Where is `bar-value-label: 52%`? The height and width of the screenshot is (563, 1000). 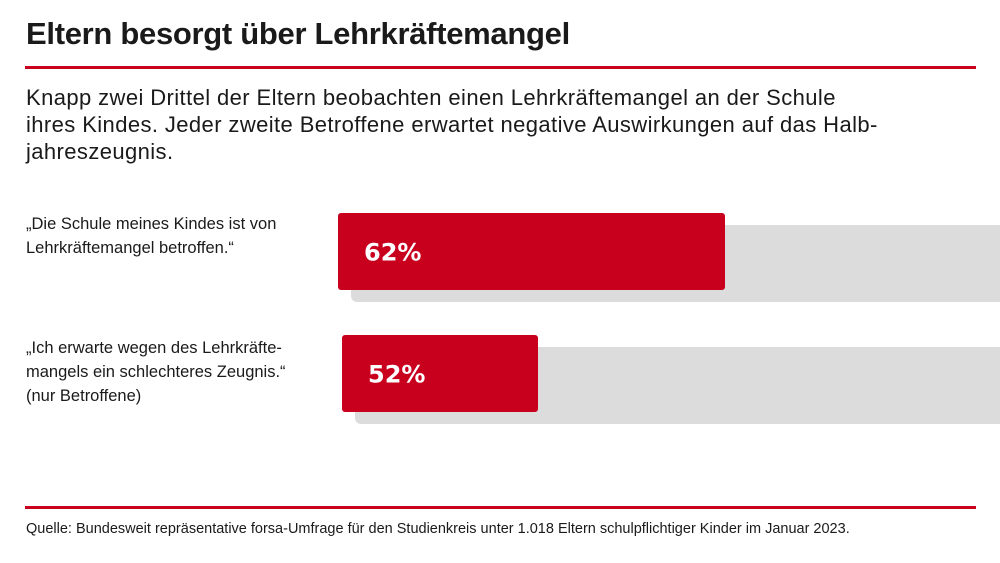
bar-value-label: 52% is located at coordinates (396, 375).